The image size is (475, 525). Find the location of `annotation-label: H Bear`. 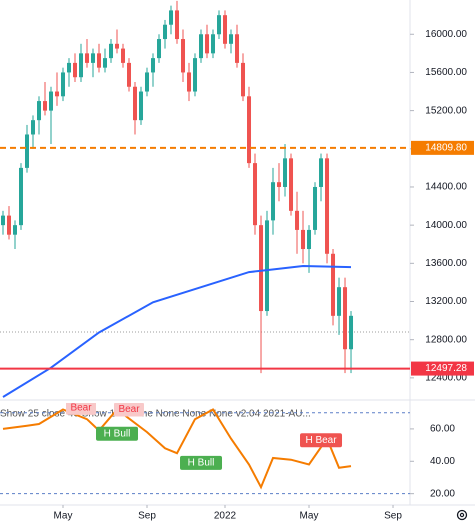

annotation-label: H Bear is located at coordinates (321, 440).